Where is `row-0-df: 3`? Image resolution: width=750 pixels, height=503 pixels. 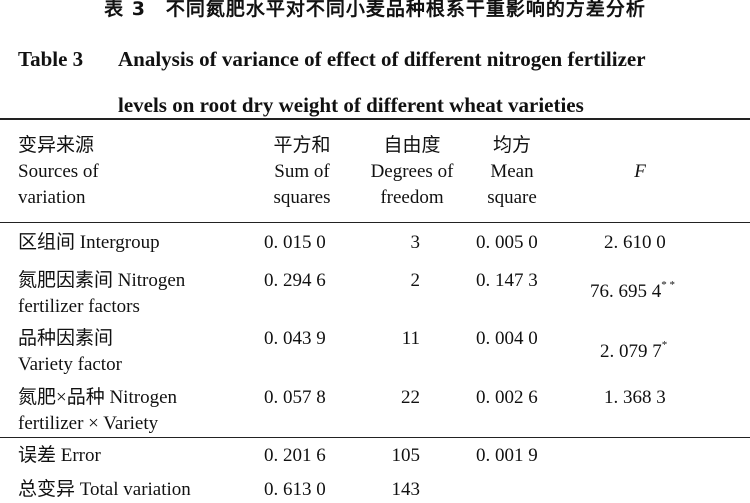
row-0-df: 3 is located at coordinates (415, 242).